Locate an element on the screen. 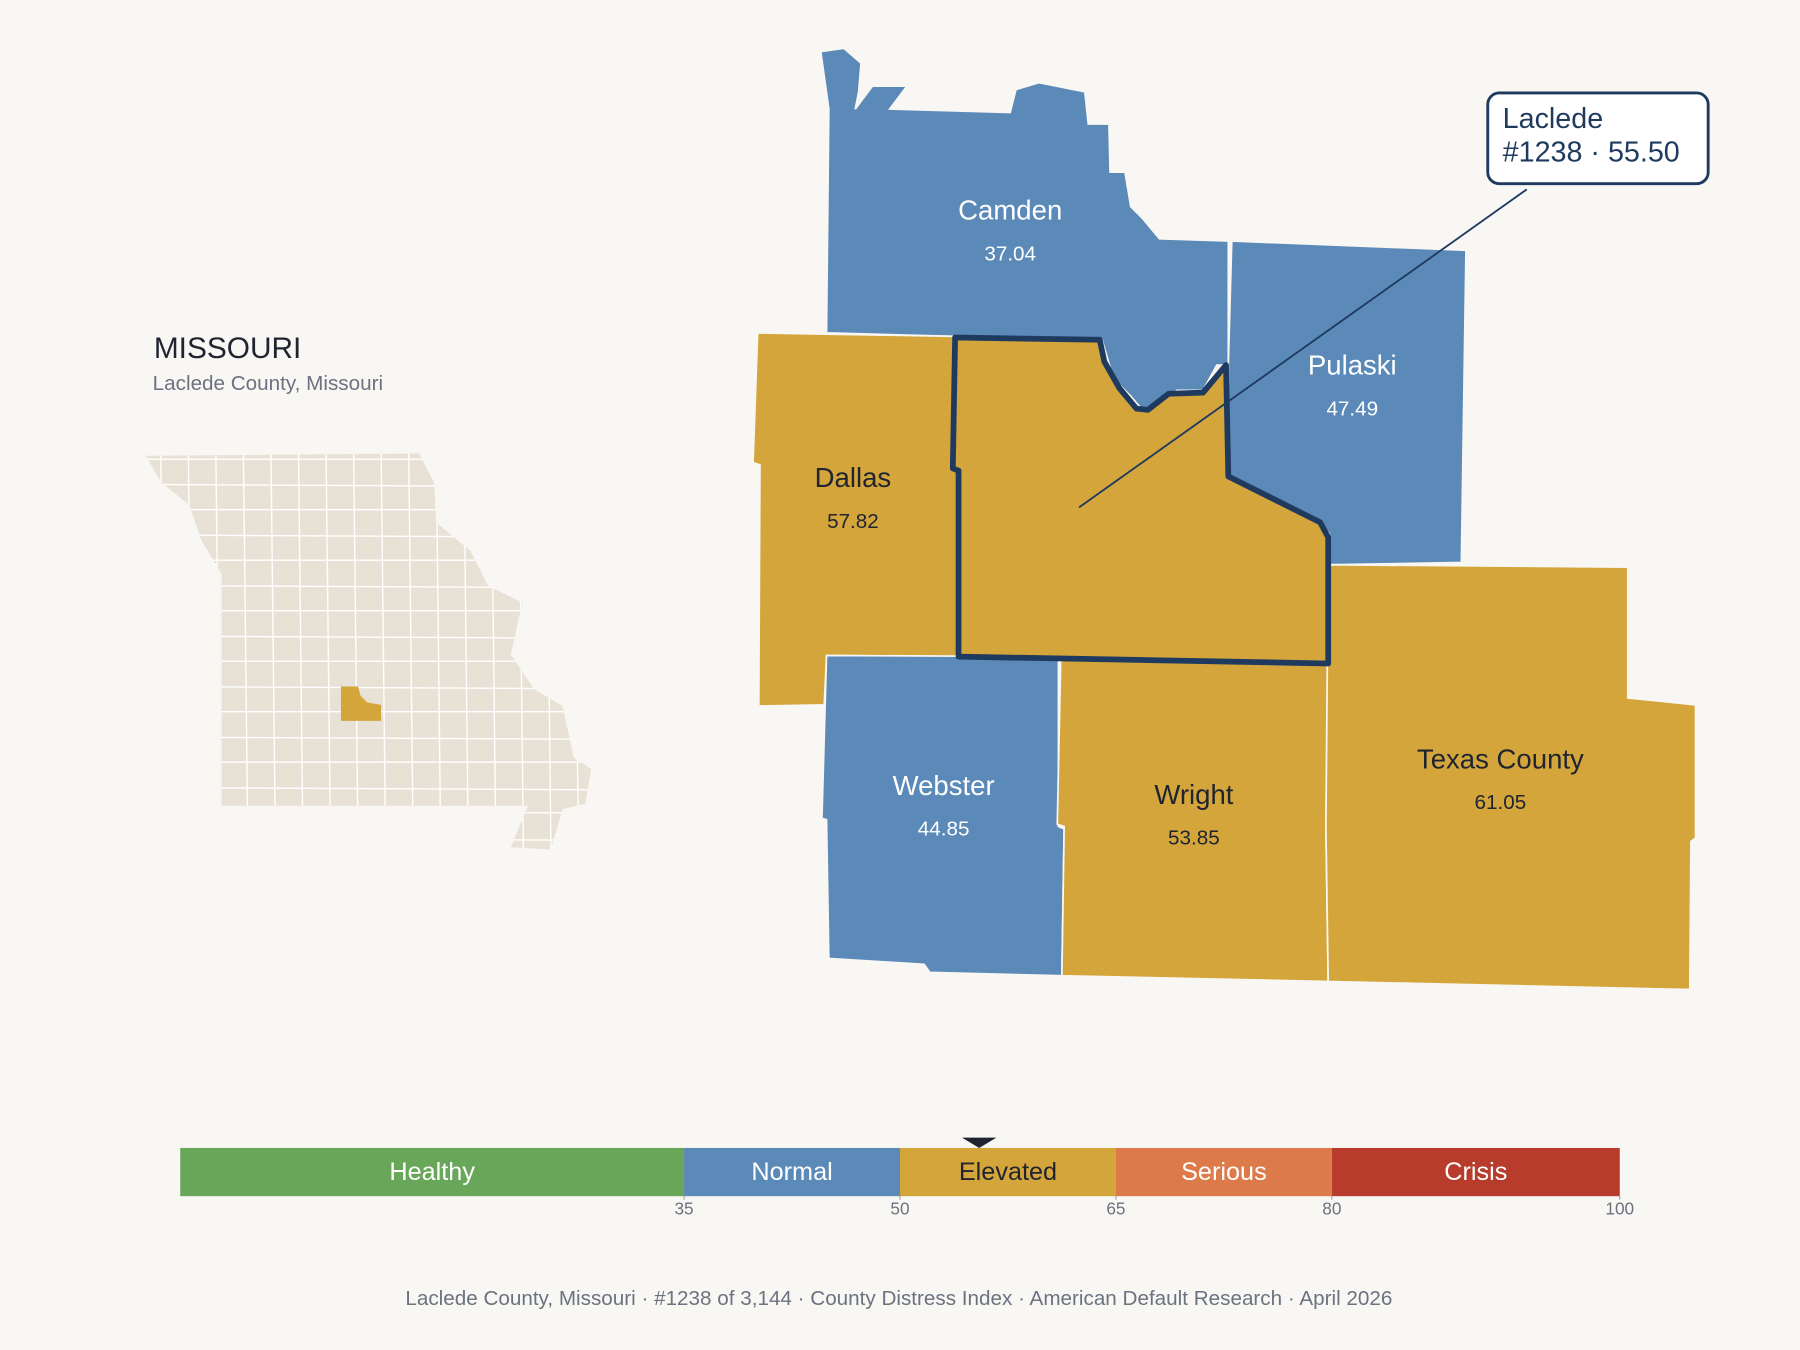 The width and height of the screenshot is (1800, 1350). state-locator is located at coordinates (368, 651).